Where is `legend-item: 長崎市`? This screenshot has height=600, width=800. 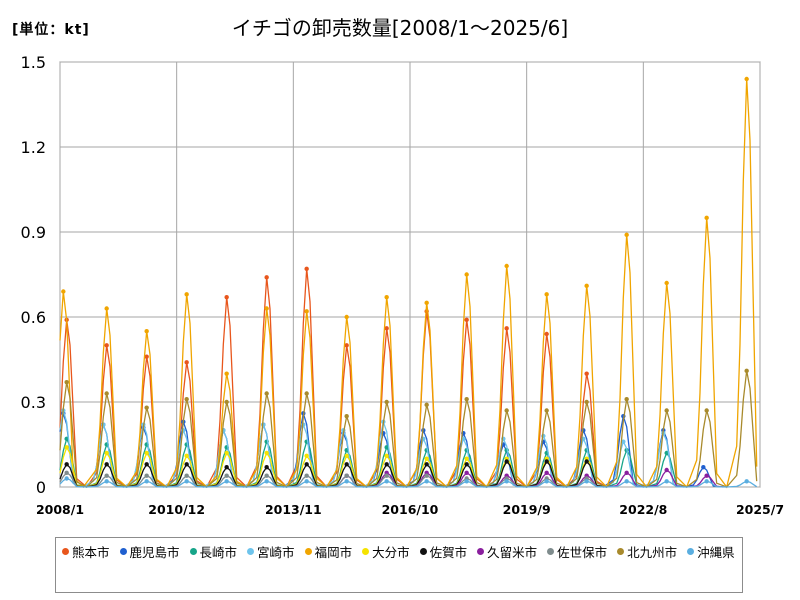 legend-item: 長崎市 is located at coordinates (213, 551).